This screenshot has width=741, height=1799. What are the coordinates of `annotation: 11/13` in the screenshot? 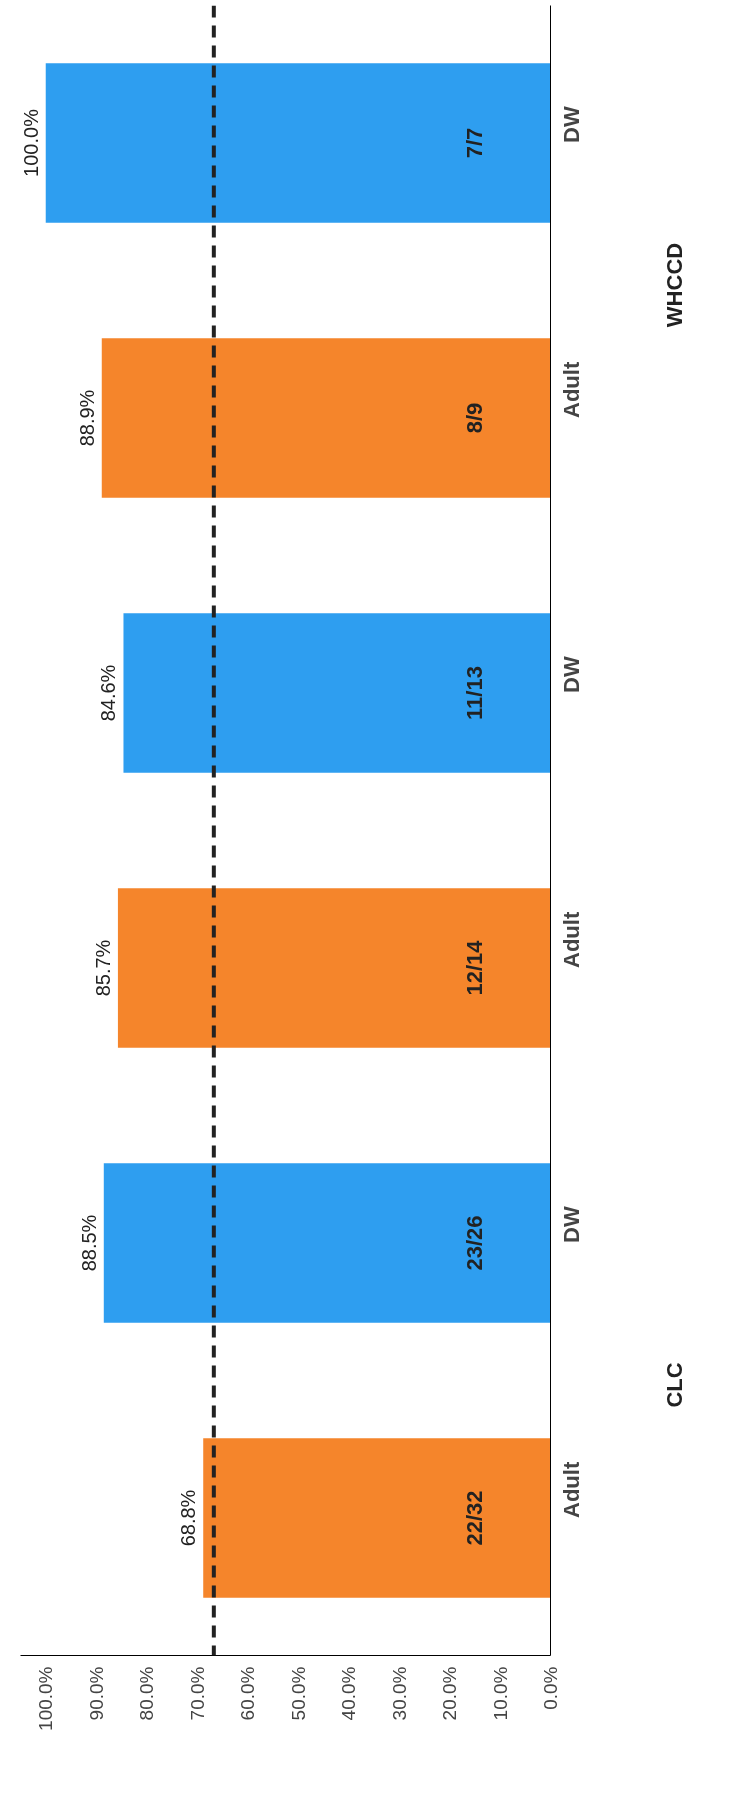 It's located at (475, 693).